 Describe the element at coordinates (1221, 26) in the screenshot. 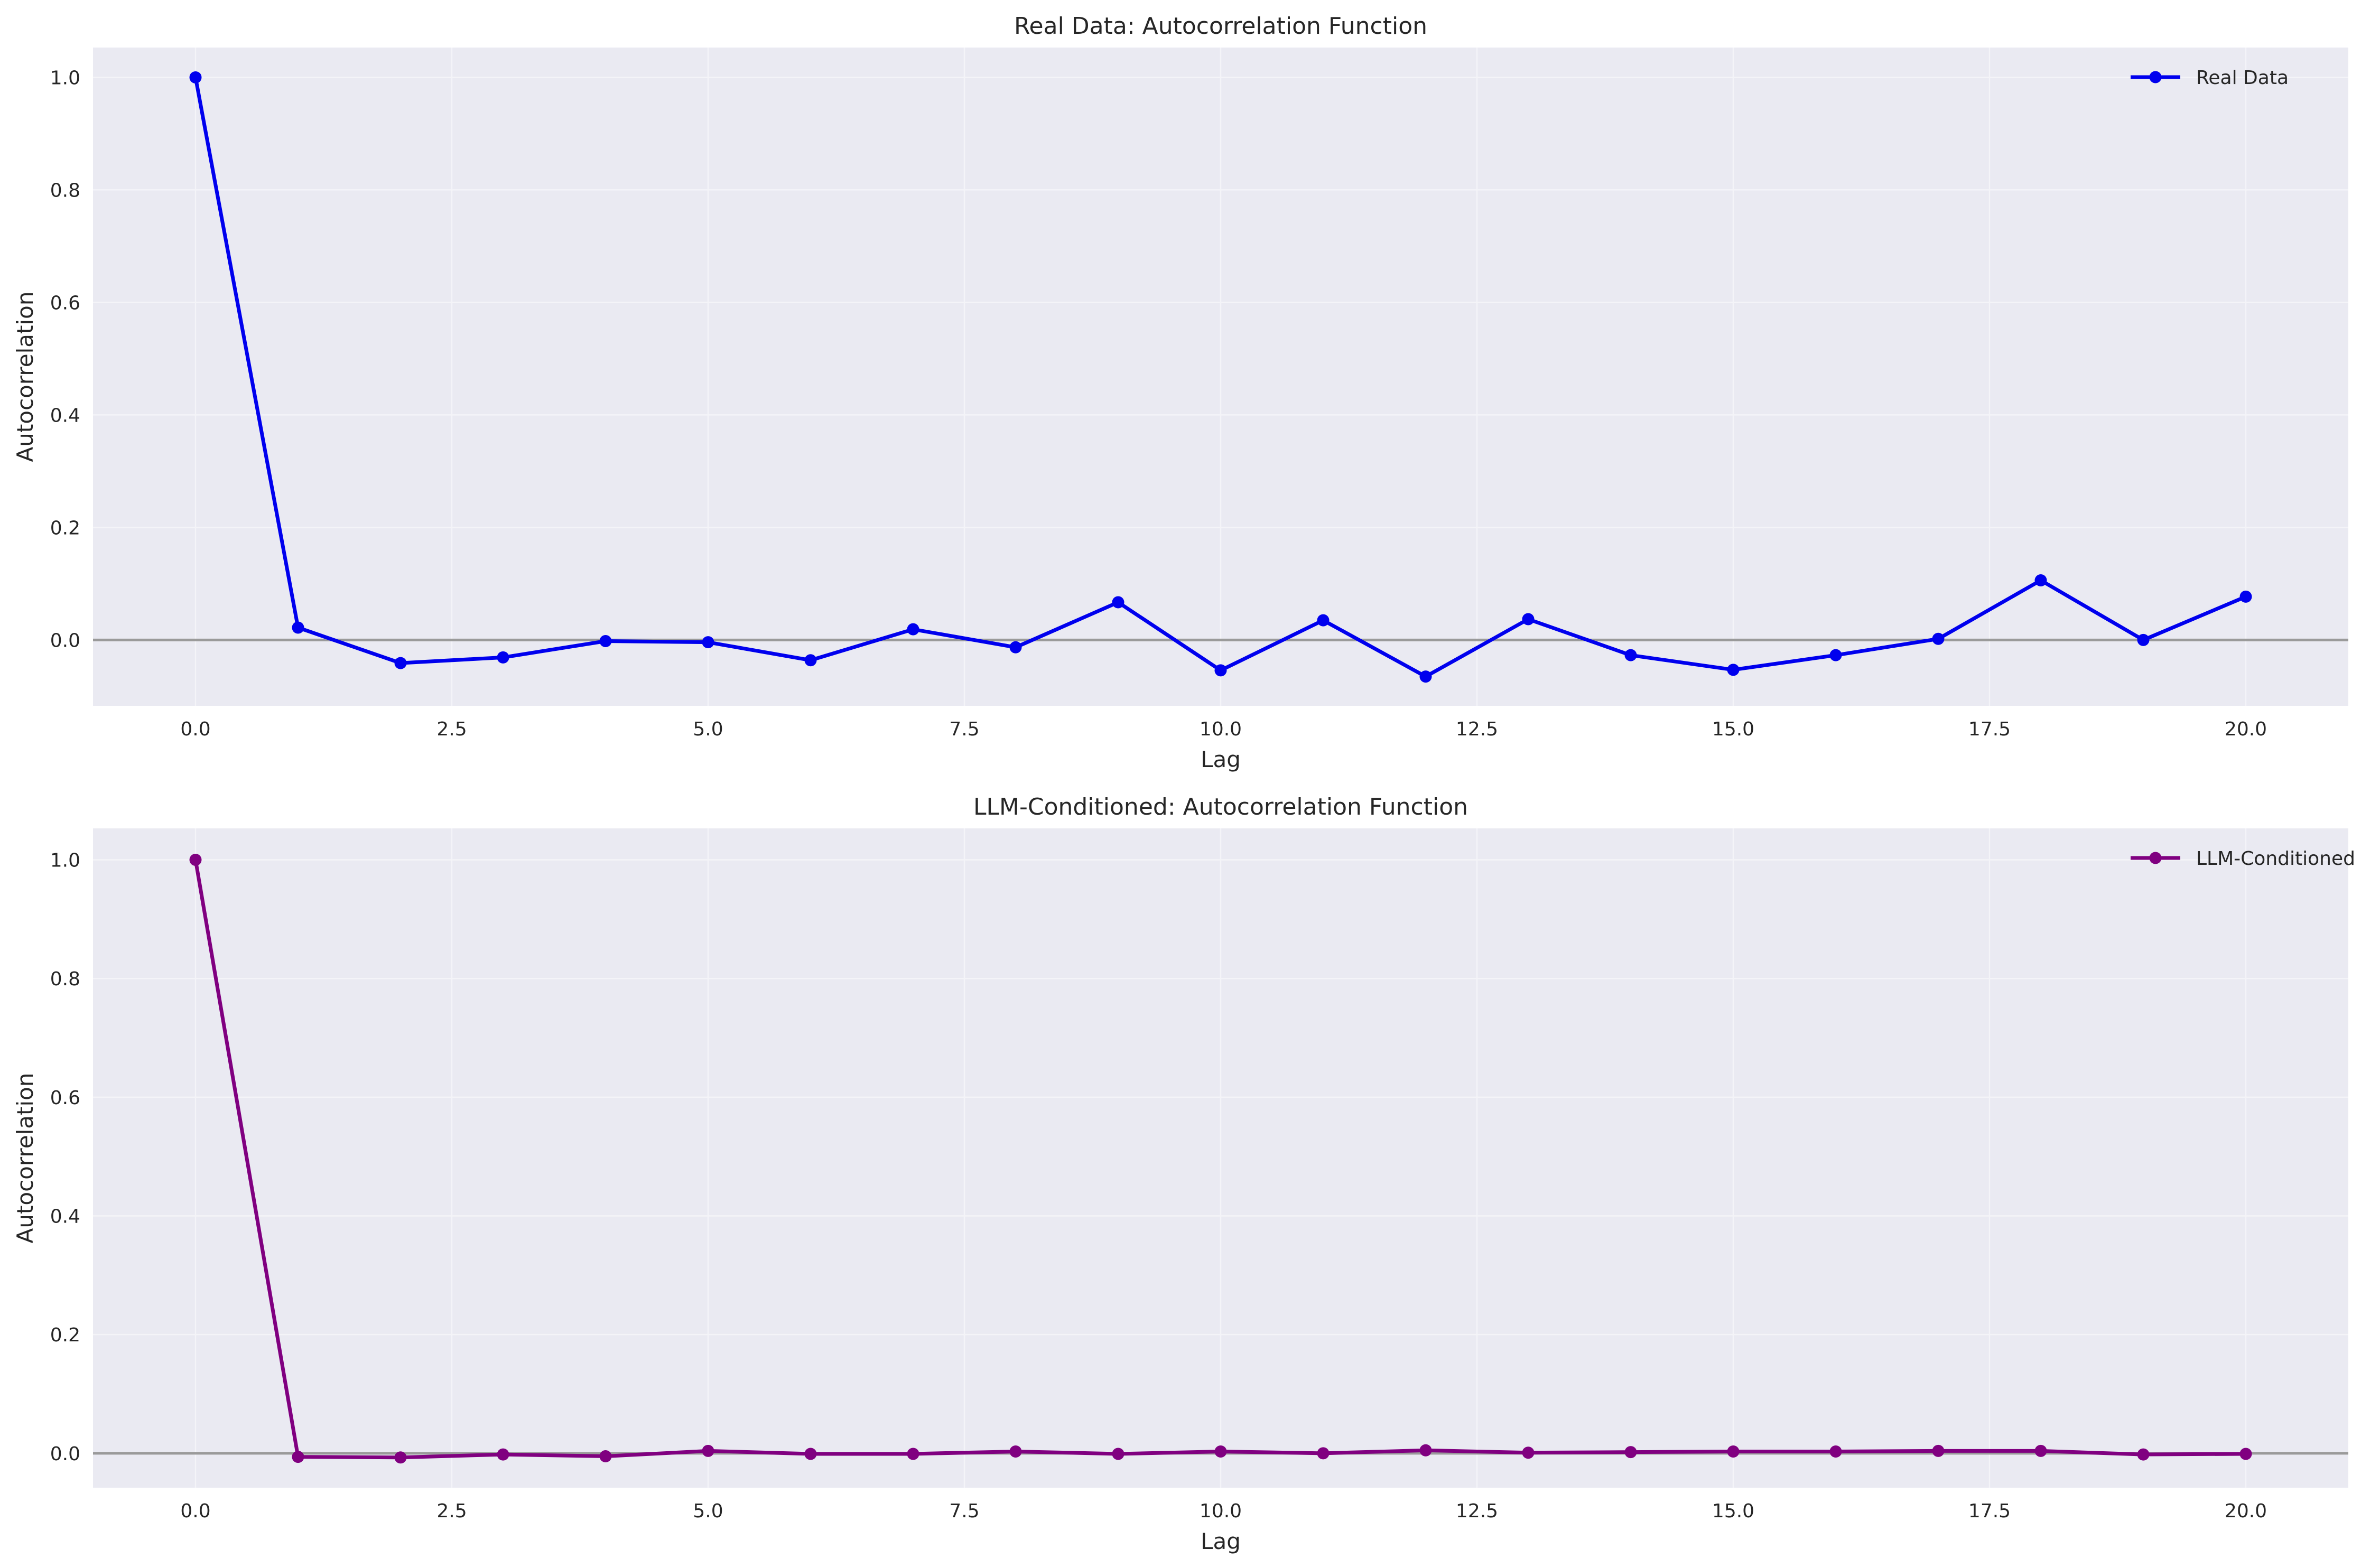

I see `chart-title: Real Data: Autocorrelation Function` at that location.